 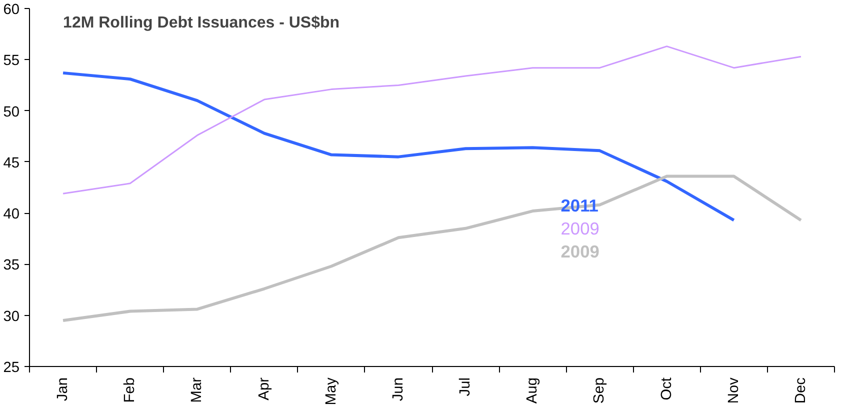 I want to click on x-tick-label: Apr, so click(x=264, y=388).